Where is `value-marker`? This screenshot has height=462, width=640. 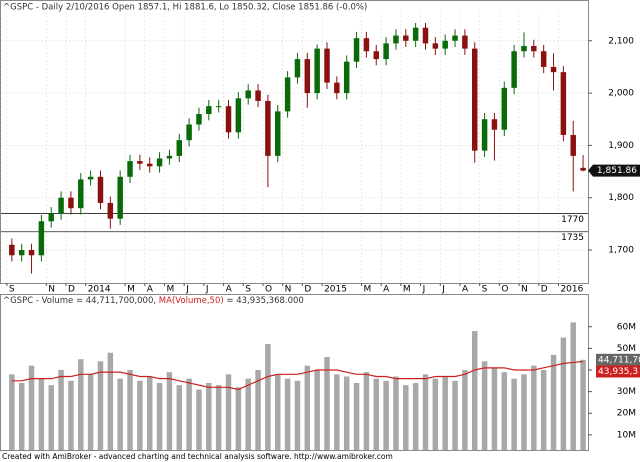
value-marker is located at coordinates (618, 359).